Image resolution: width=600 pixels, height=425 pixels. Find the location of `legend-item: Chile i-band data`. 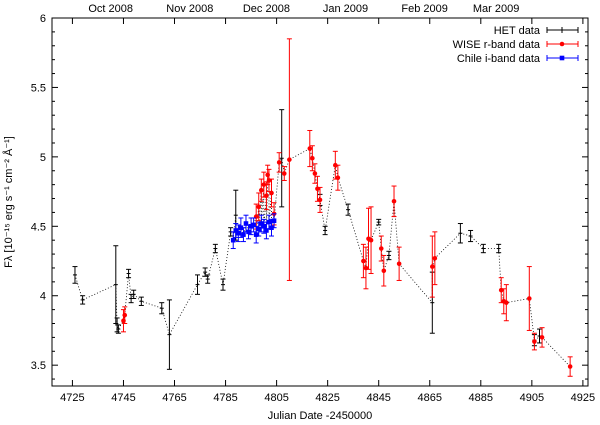

legend-item: Chile i-band data is located at coordinates (518, 59).